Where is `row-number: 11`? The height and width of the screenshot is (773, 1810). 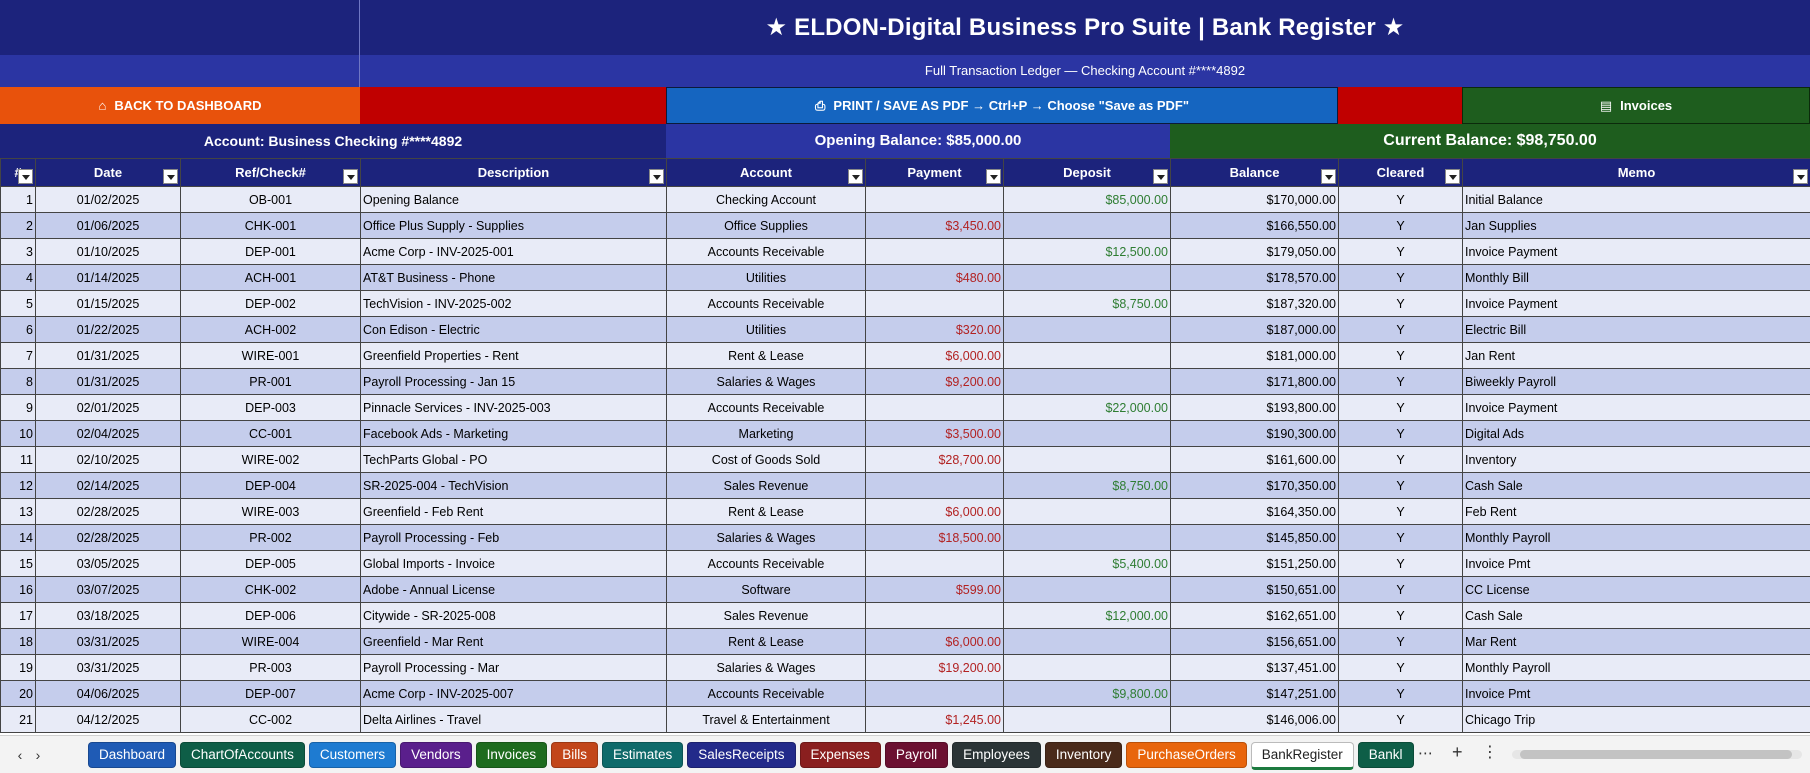
row-number: 11 is located at coordinates (18, 459).